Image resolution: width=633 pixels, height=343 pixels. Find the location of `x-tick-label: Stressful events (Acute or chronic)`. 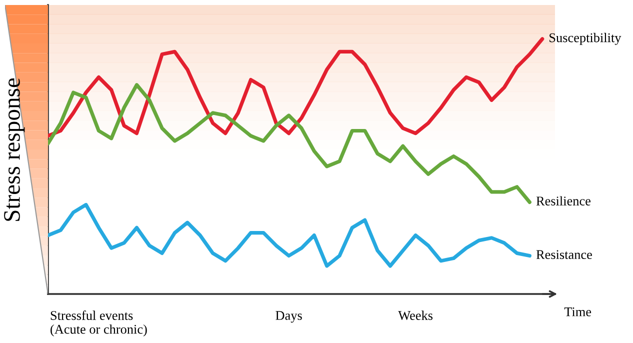

x-tick-label: Stressful events (Acute or chronic) is located at coordinates (98, 323).